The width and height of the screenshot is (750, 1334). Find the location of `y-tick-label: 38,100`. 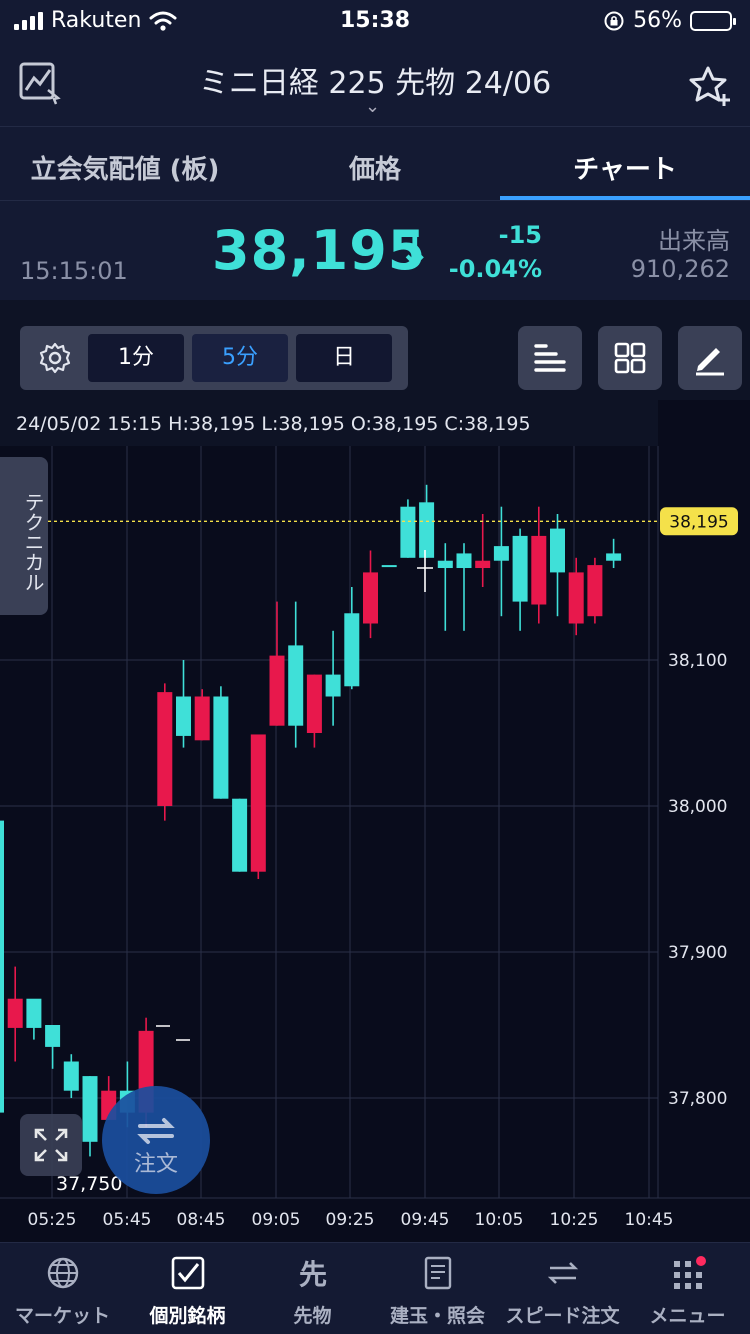

y-tick-label: 38,100 is located at coordinates (697, 661).